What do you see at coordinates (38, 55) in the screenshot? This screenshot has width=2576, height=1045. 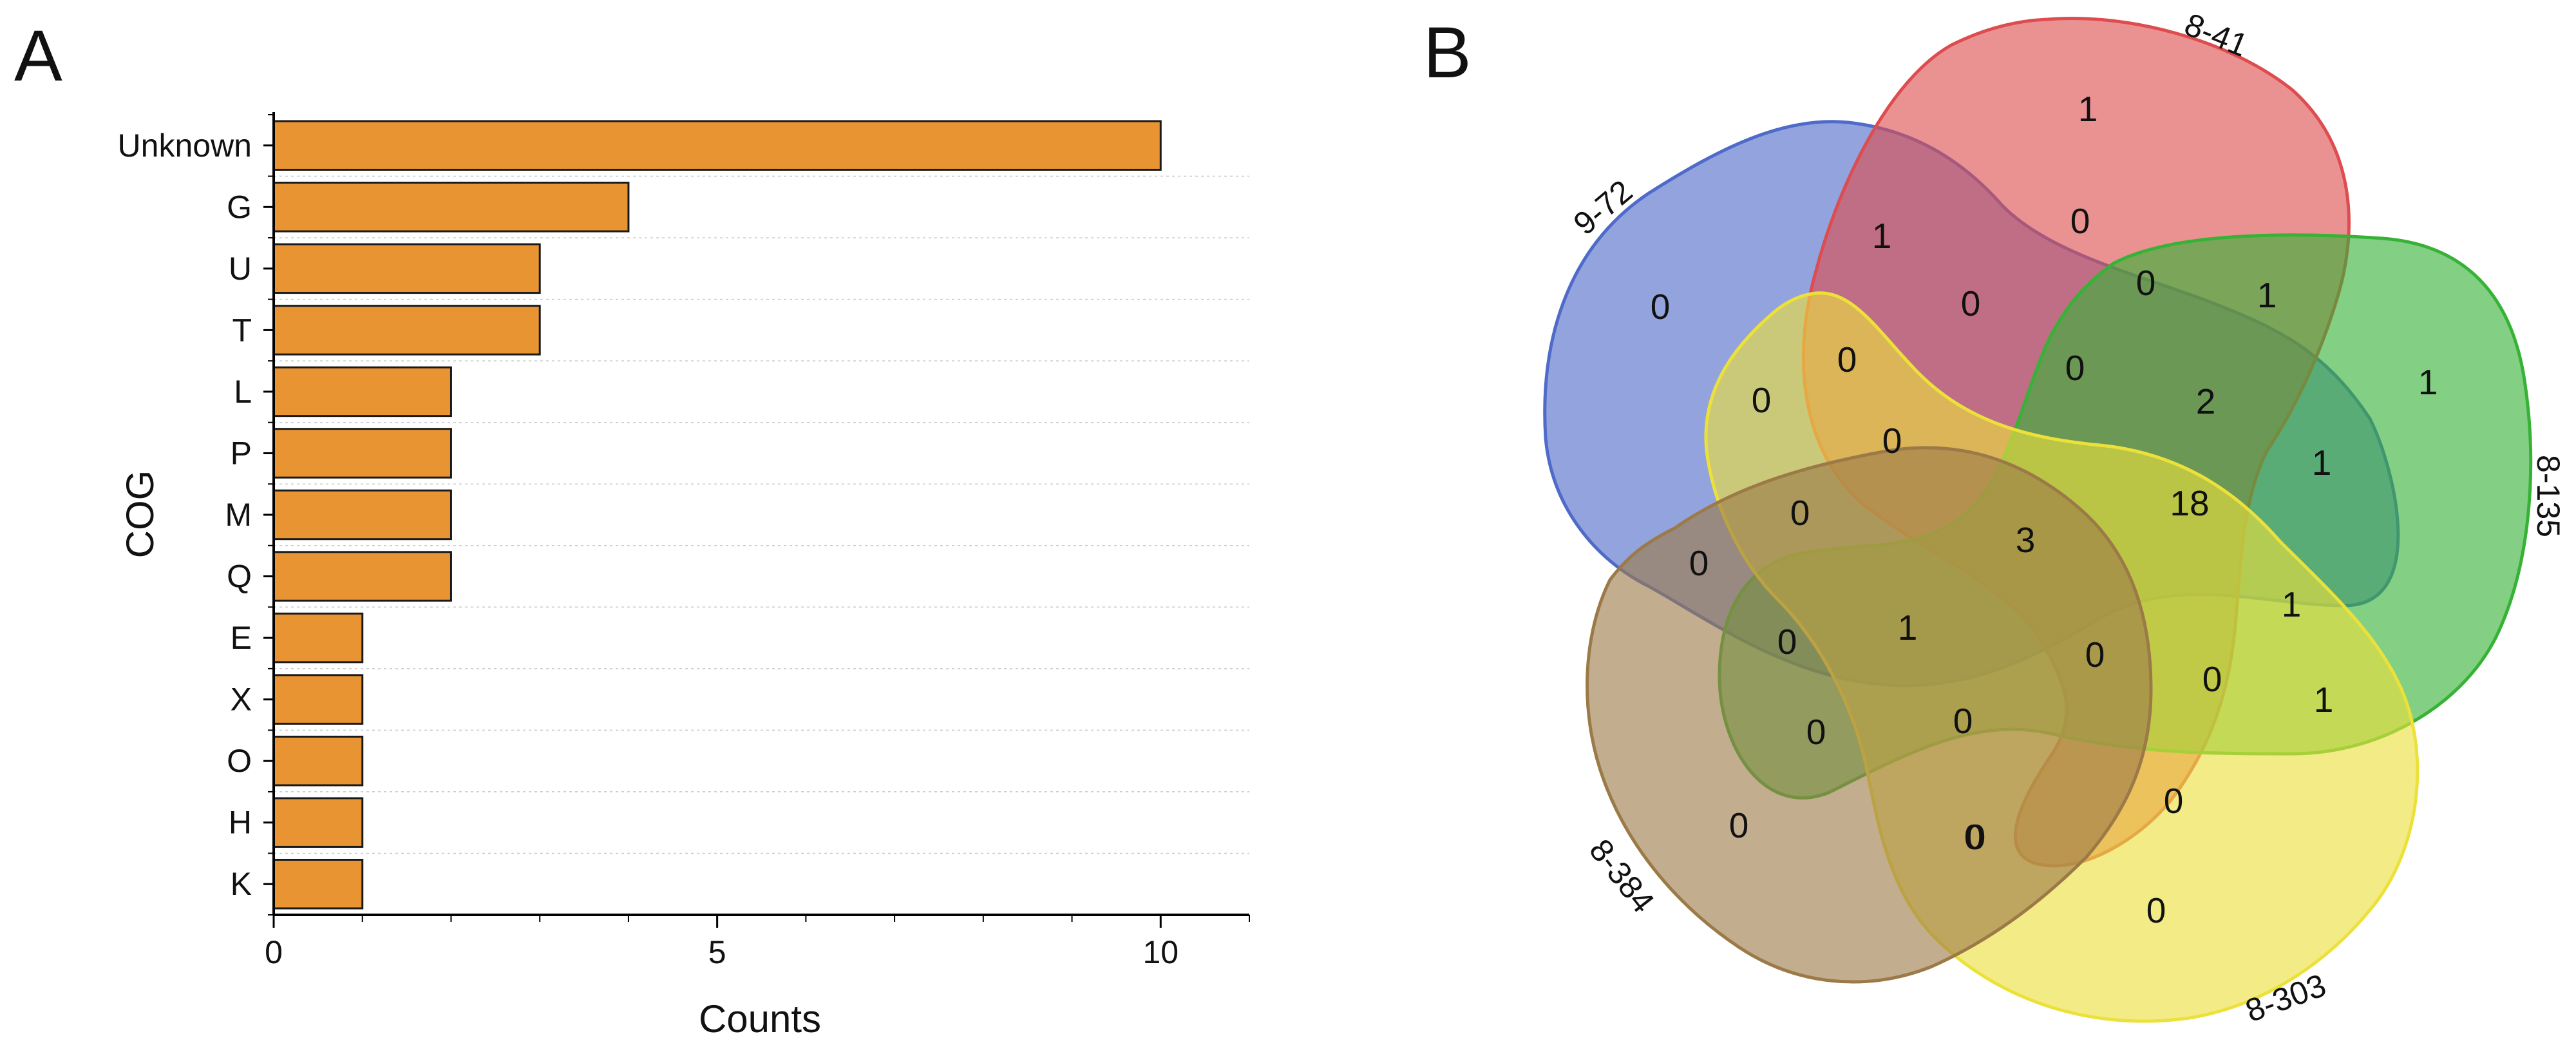 I see `panel-label-a: A` at bounding box center [38, 55].